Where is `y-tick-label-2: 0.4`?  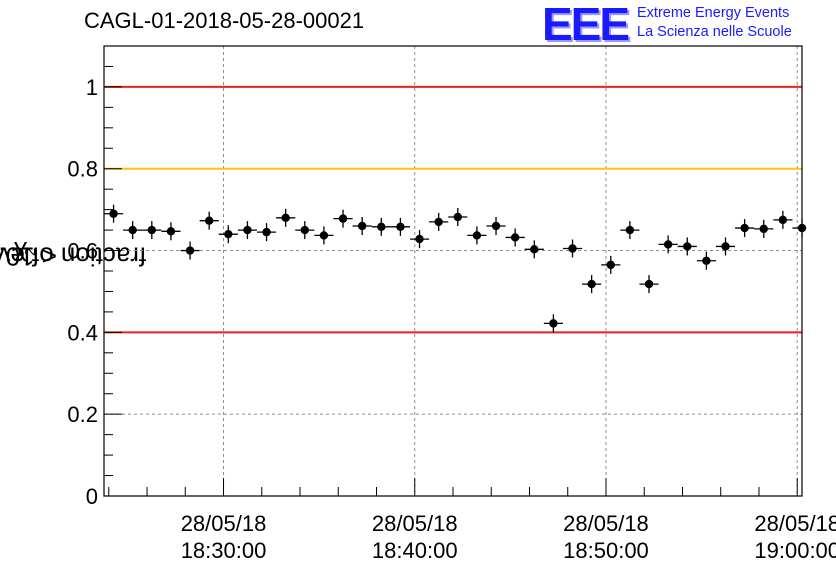
y-tick-label-2: 0.4 is located at coordinates (82, 332).